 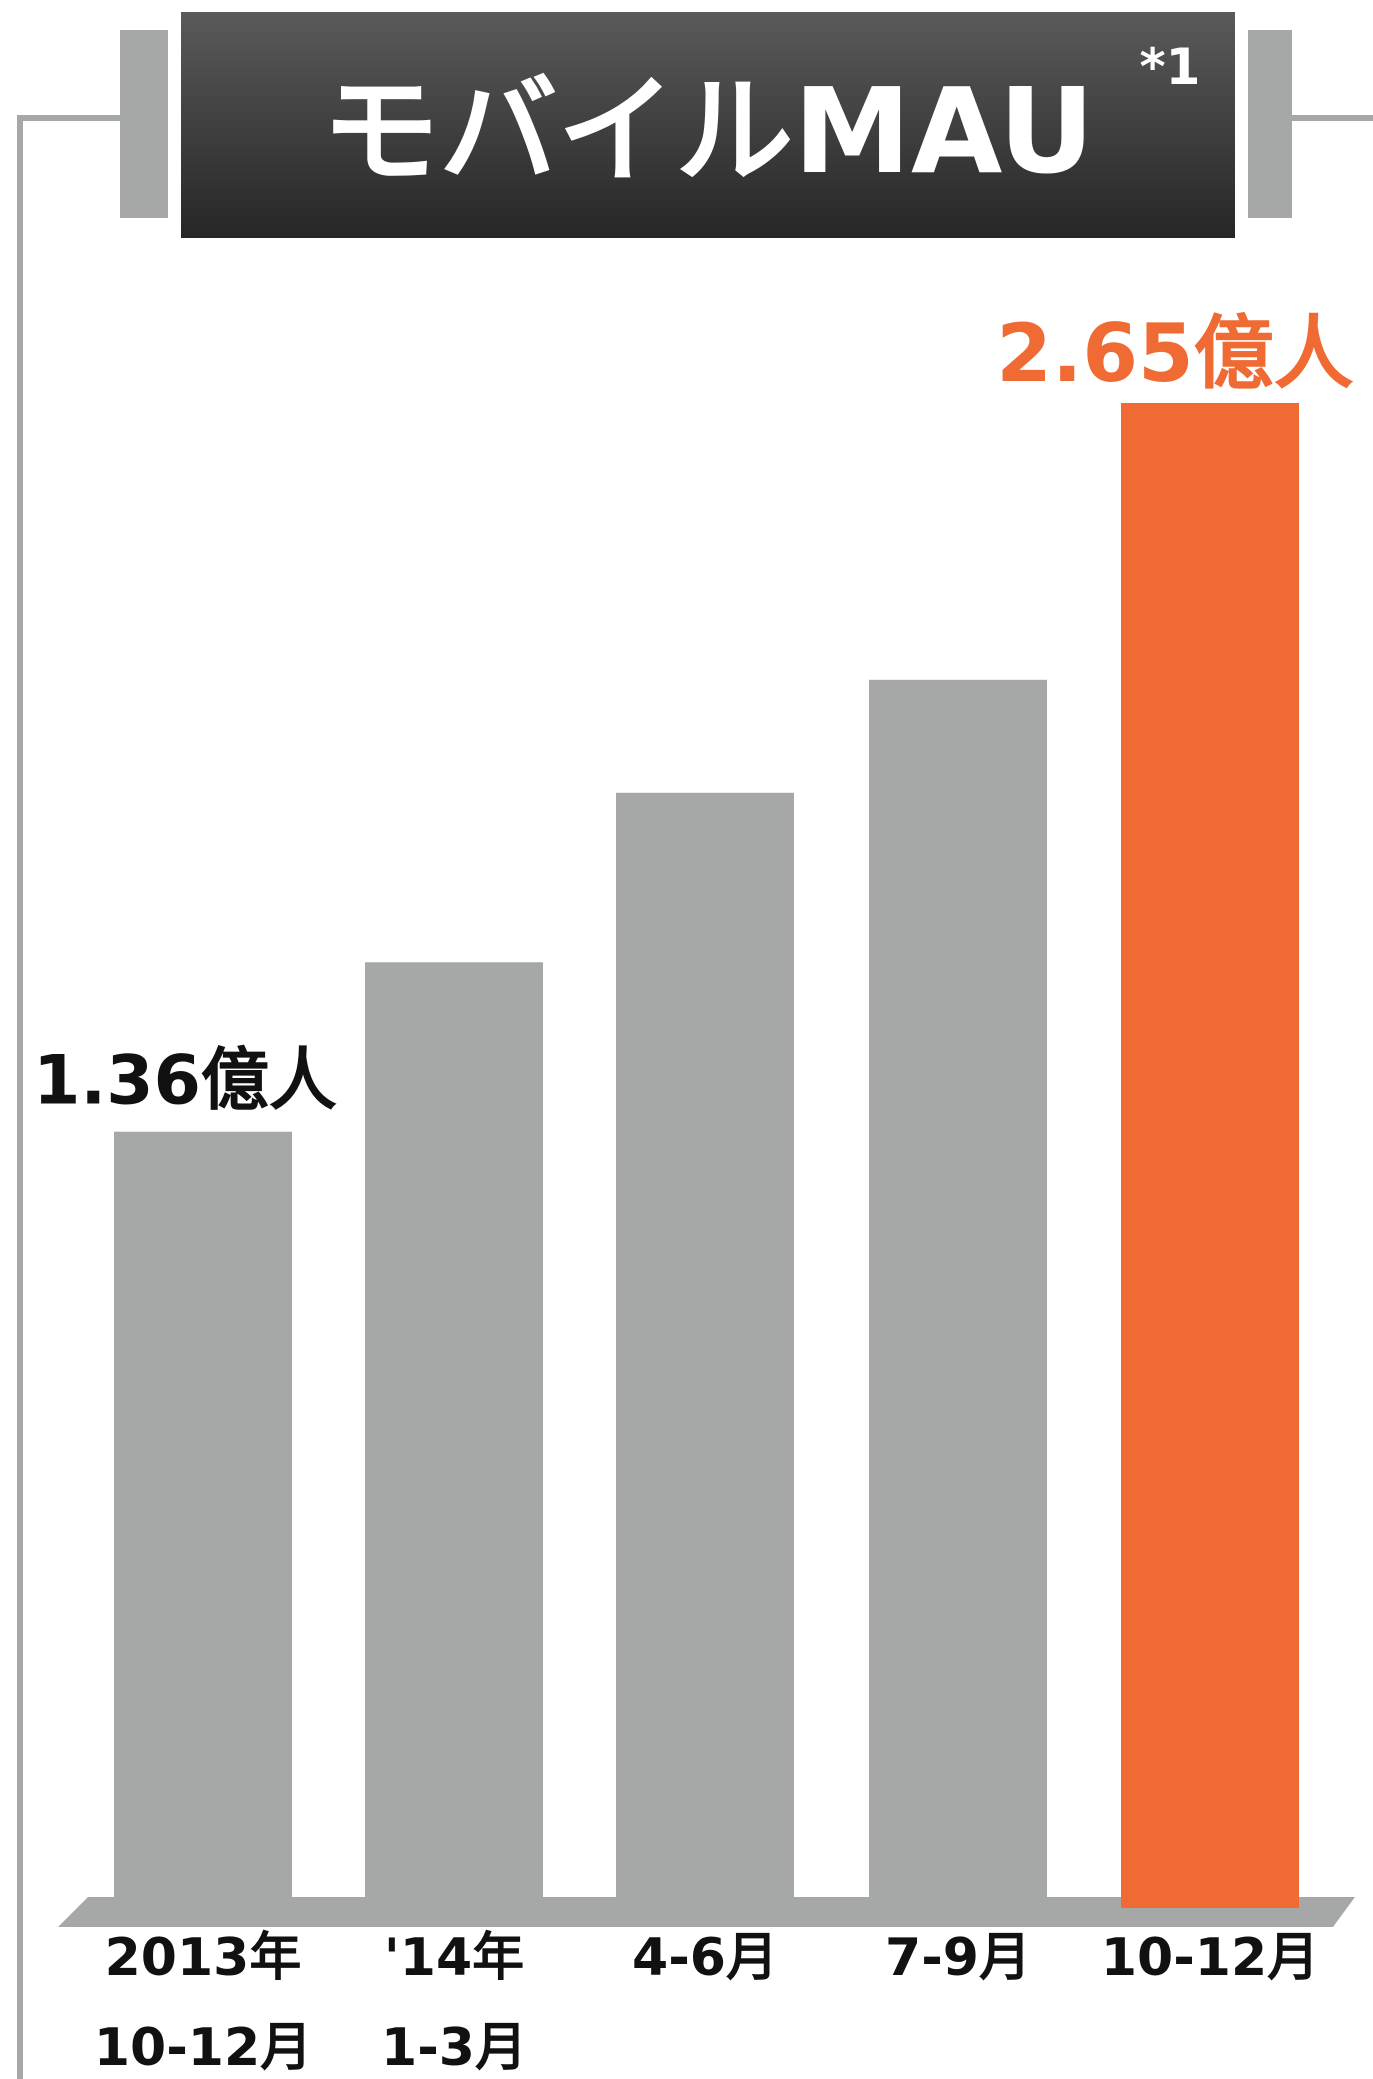 What do you see at coordinates (203, 2048) in the screenshot?
I see `tick-label-1-line-2: 10-12月` at bounding box center [203, 2048].